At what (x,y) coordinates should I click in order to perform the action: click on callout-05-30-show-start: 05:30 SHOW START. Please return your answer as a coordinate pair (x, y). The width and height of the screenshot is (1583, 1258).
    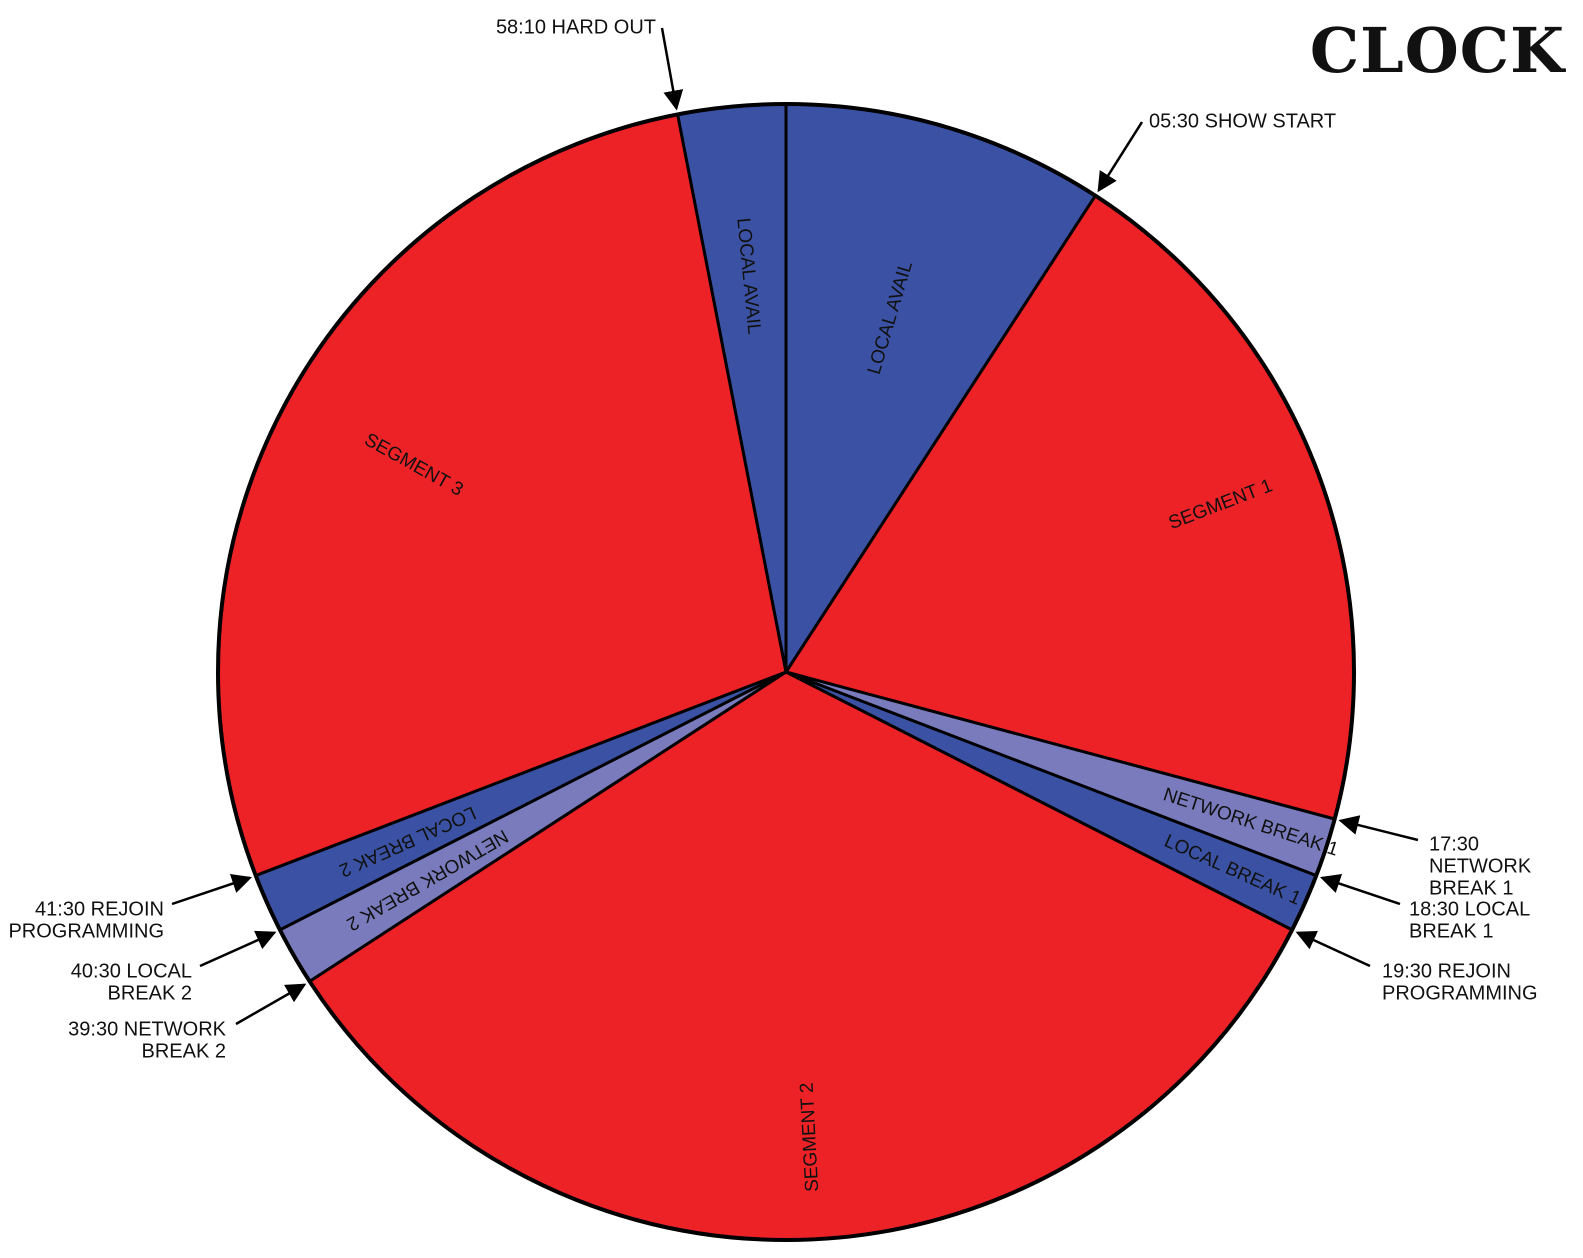
    Looking at the image, I should click on (1216, 151).